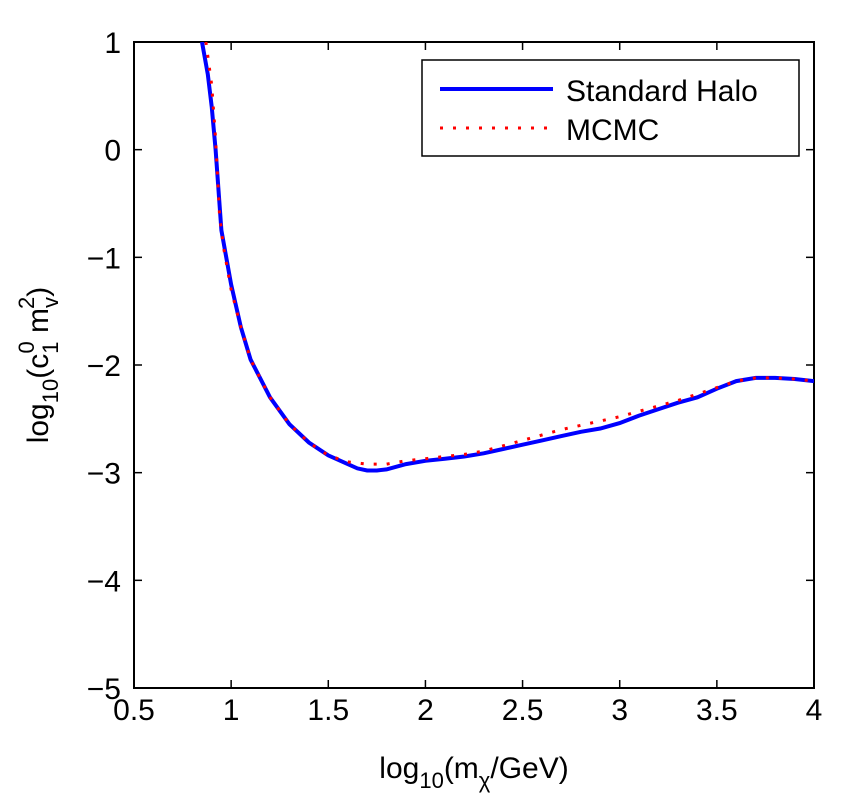 This screenshot has height=797, width=843. Describe the element at coordinates (425, 710) in the screenshot. I see `x-tick-label-2: 2` at that location.